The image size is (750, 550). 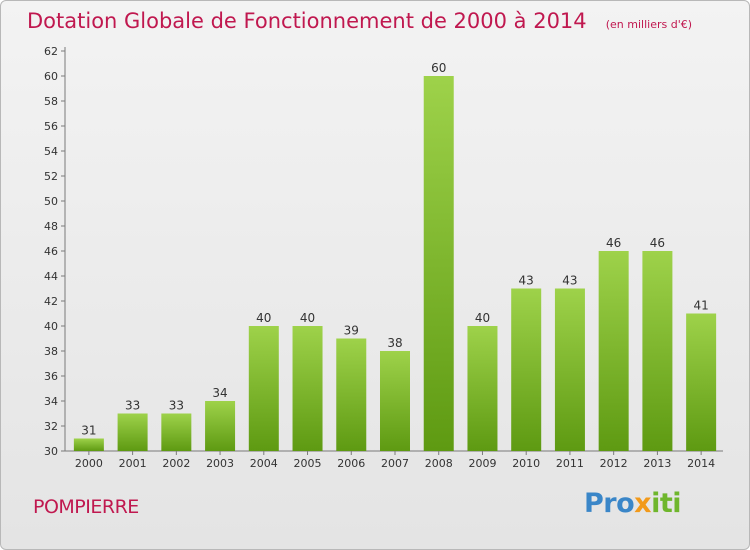 I want to click on y-tick-label: 30, so click(x=51, y=451).